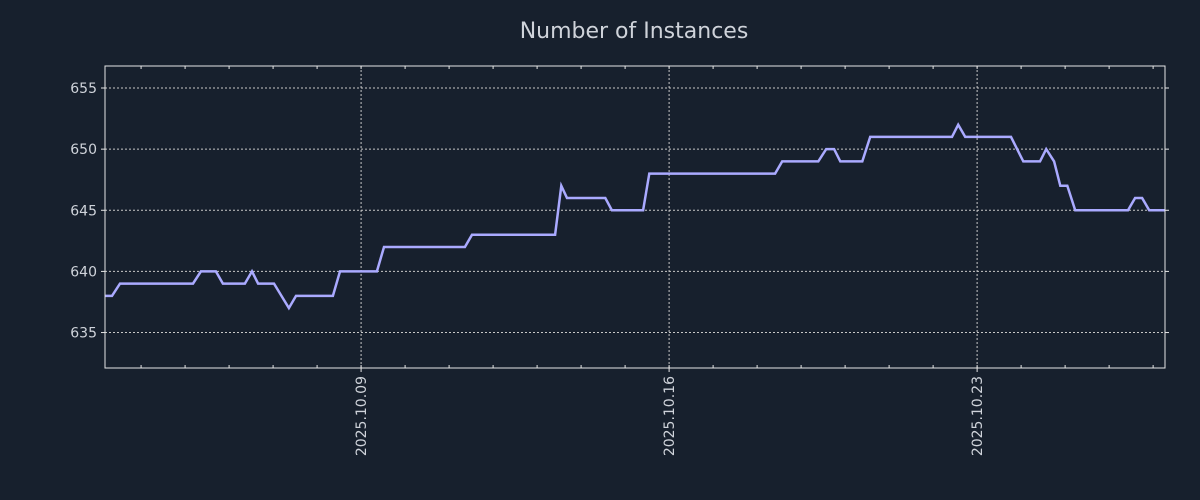 The image size is (1200, 500). I want to click on y-tick-label: 645, so click(83, 211).